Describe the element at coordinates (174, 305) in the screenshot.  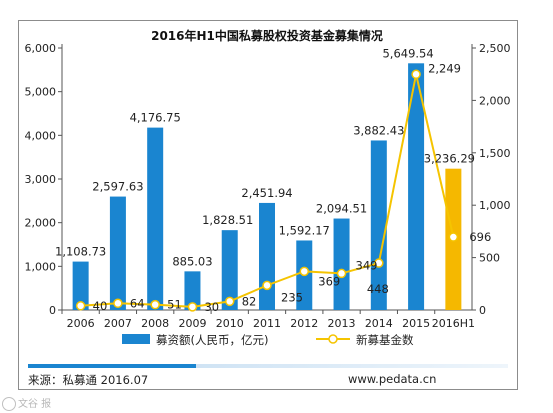
I see `line-value-label: 51` at that location.